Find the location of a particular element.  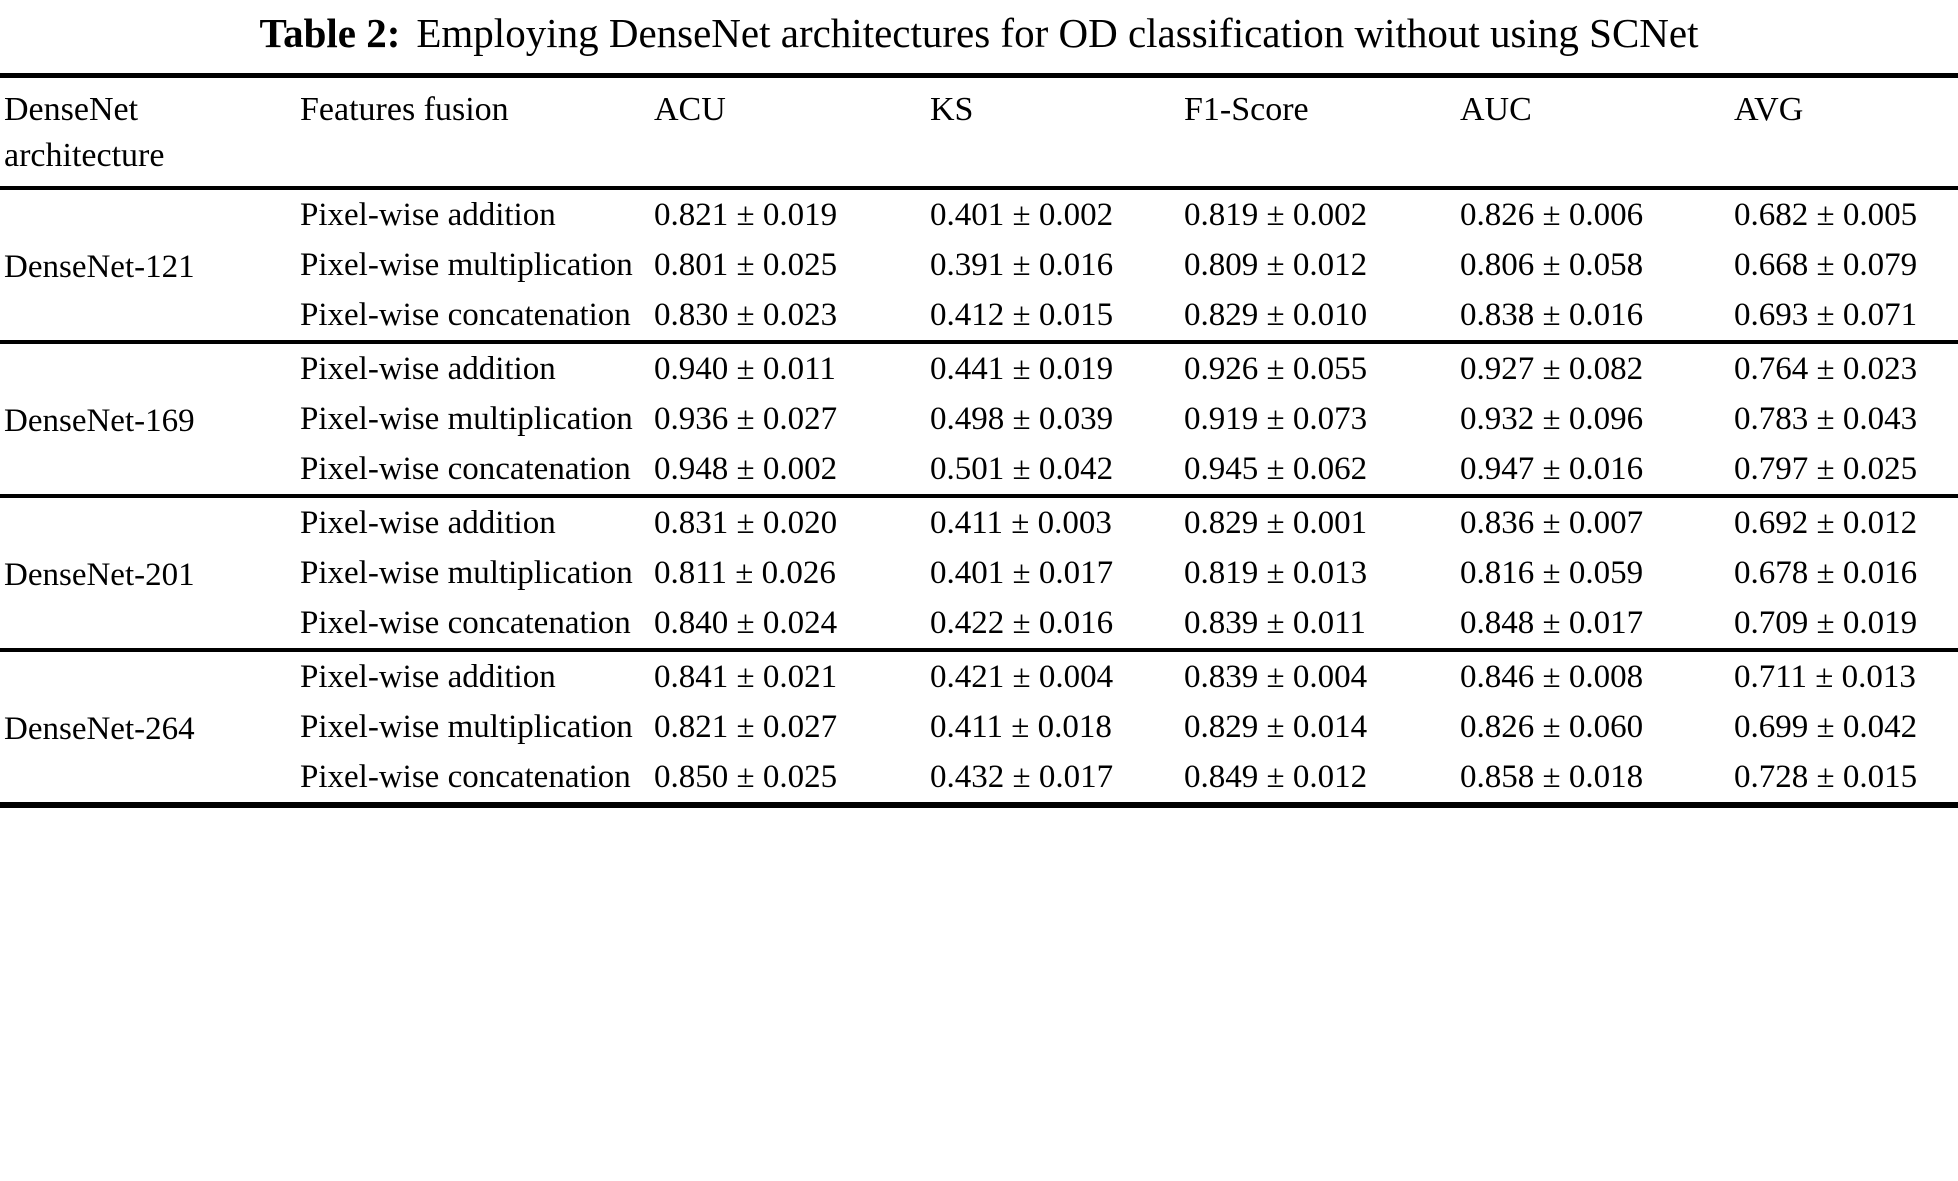

acu-value-cell: 0.940 ± 0.011 is located at coordinates (745, 369).